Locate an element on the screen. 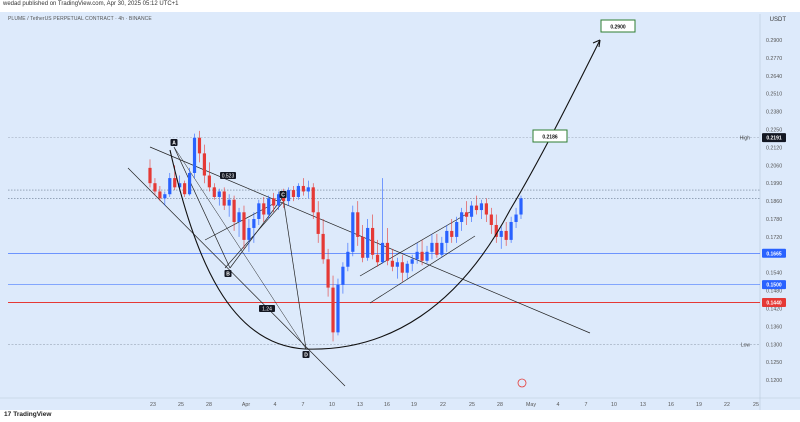 This screenshot has width=800, height=422. price-tag: 0.2191 is located at coordinates (774, 139).